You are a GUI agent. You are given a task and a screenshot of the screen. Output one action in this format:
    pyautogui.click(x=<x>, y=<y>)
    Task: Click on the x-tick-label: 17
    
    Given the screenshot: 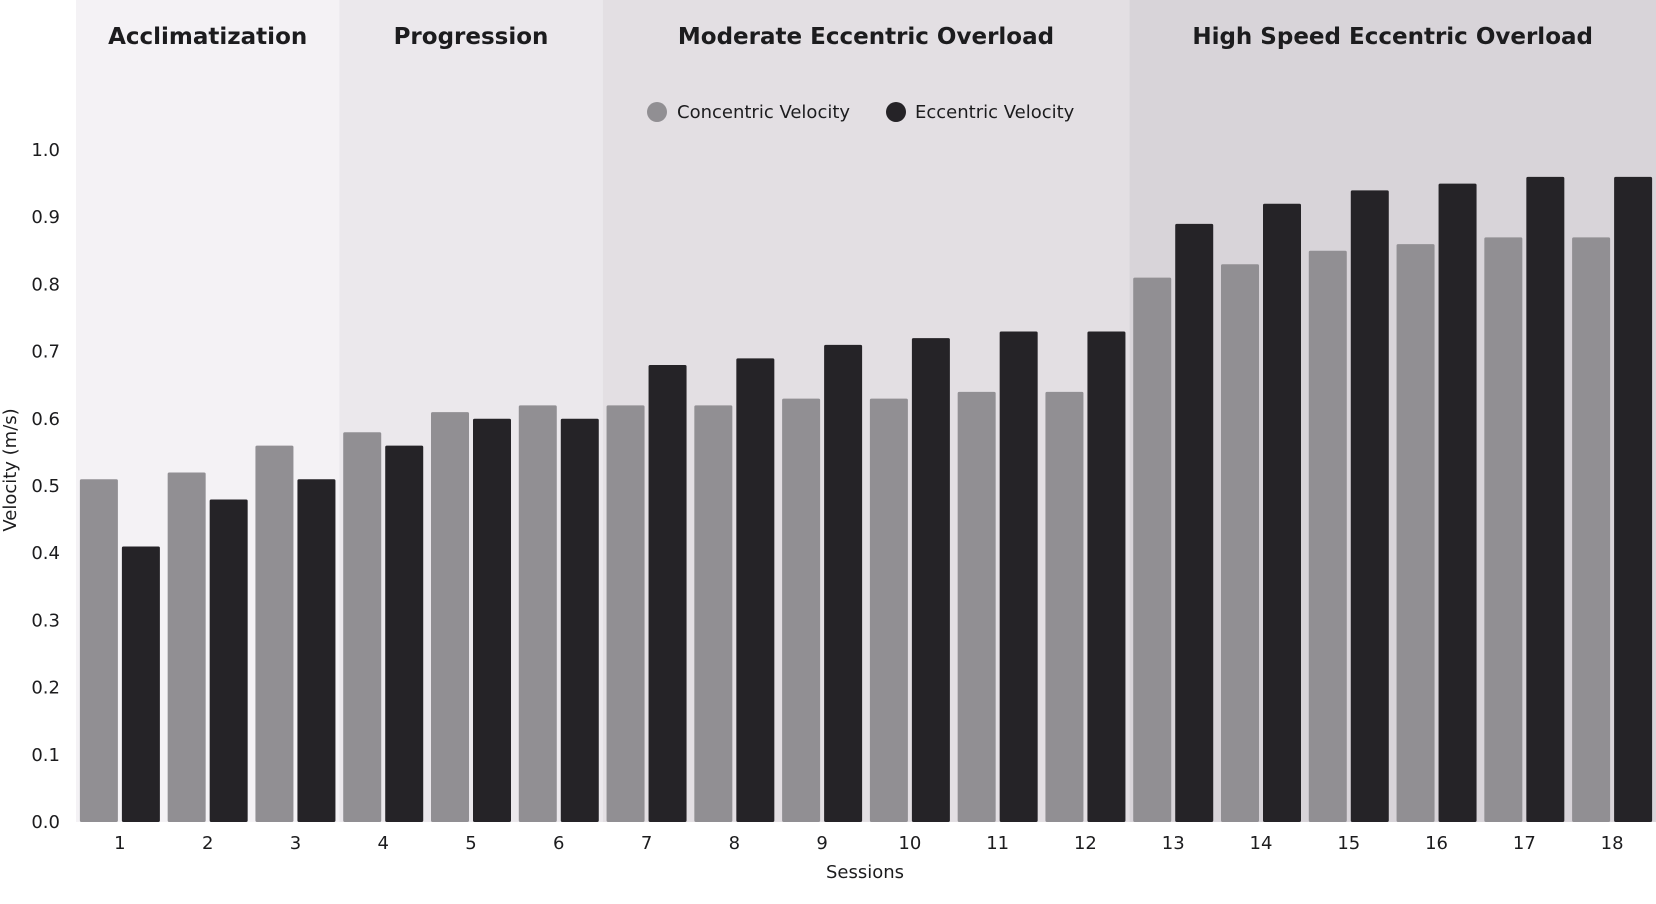 What is the action you would take?
    pyautogui.click(x=1524, y=843)
    